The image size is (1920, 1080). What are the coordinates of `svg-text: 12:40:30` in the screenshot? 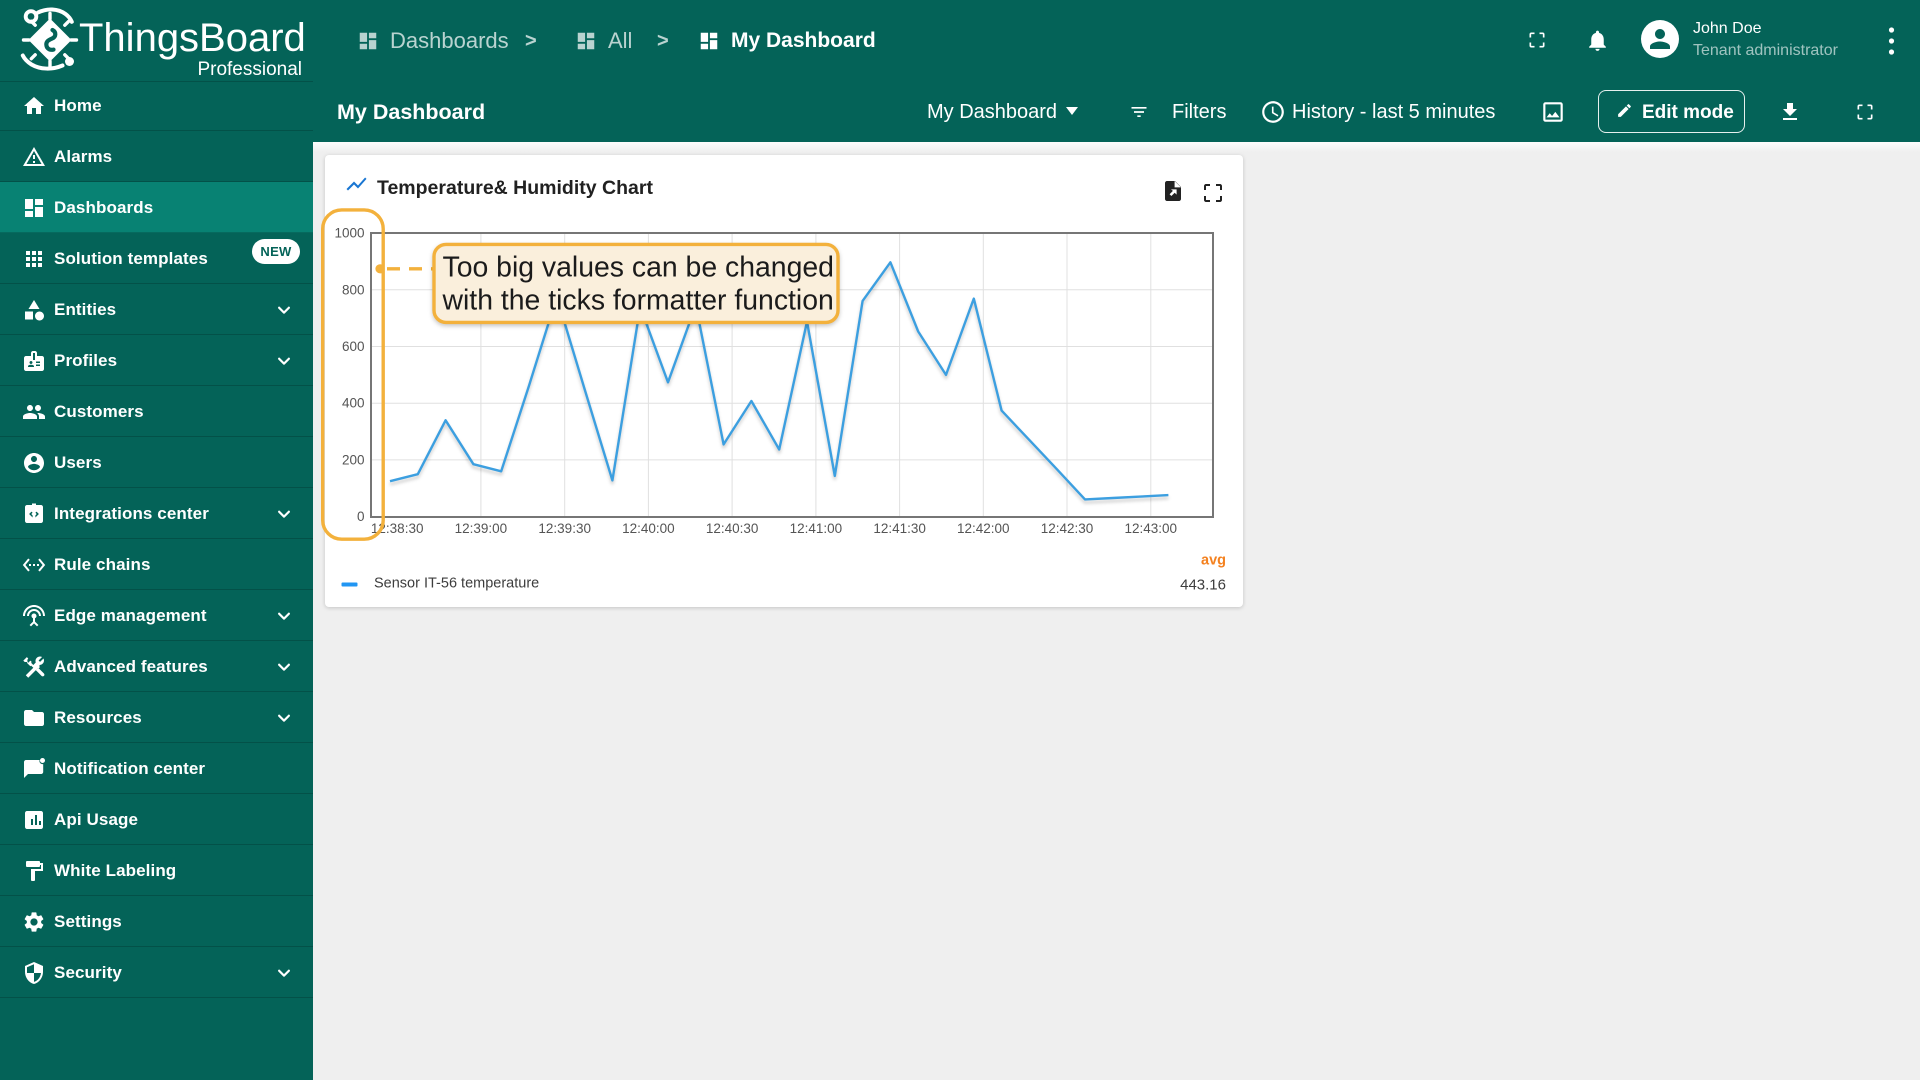 It's located at (732, 528).